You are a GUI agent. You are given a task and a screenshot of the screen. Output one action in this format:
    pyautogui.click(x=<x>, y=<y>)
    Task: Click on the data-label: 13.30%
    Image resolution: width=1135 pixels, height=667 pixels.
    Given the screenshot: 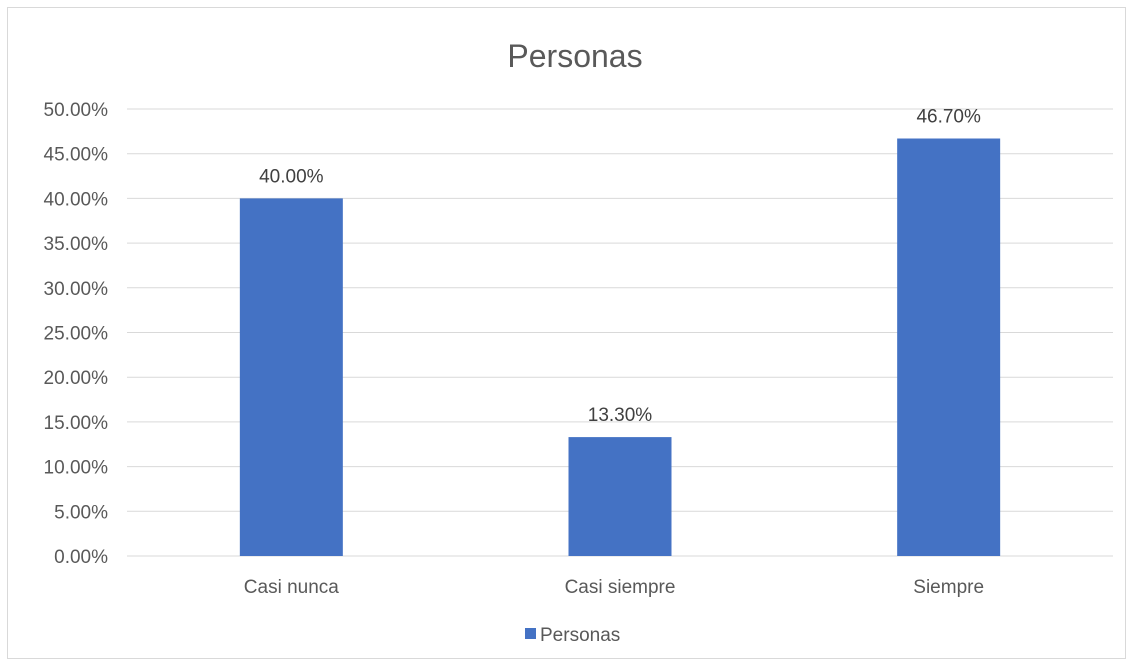 What is the action you would take?
    pyautogui.click(x=620, y=415)
    